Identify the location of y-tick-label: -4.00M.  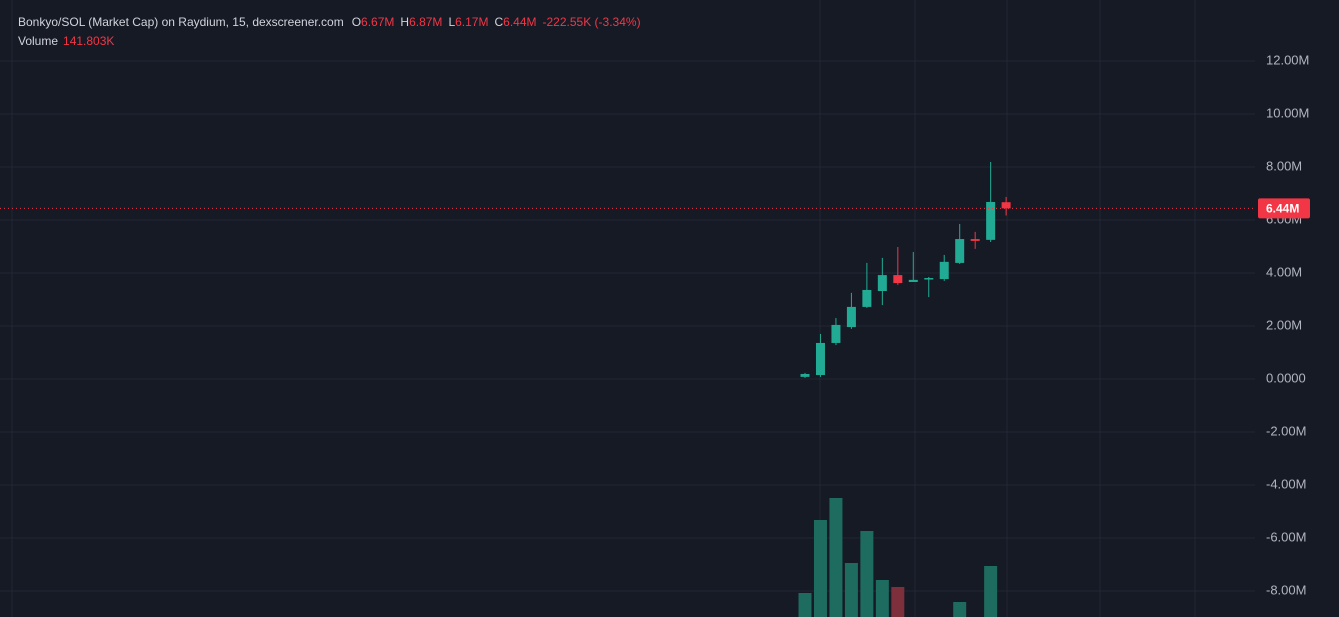
(1286, 483).